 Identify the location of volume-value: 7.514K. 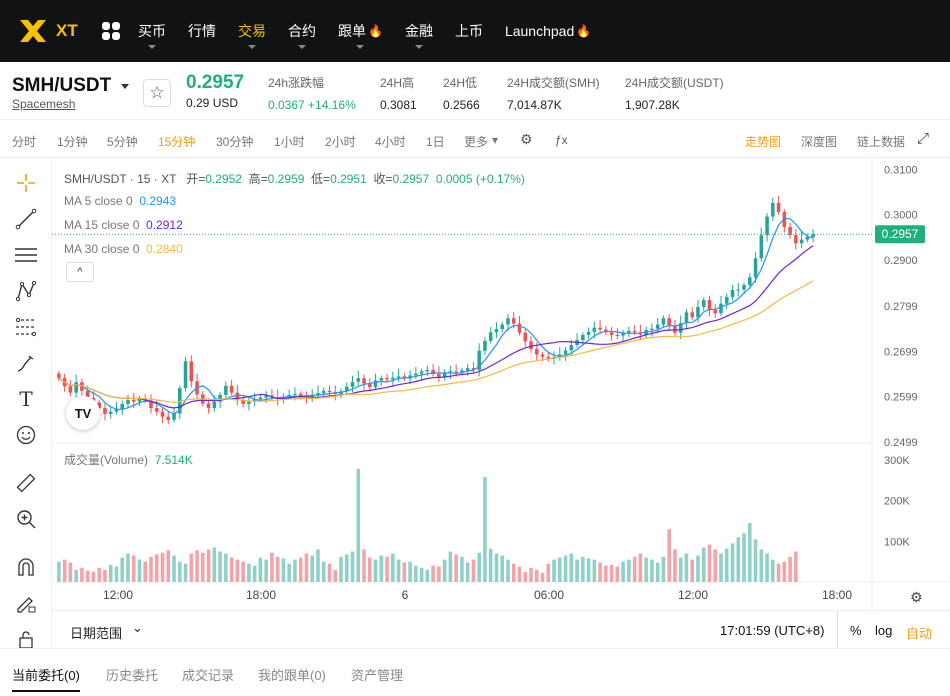
(173, 460).